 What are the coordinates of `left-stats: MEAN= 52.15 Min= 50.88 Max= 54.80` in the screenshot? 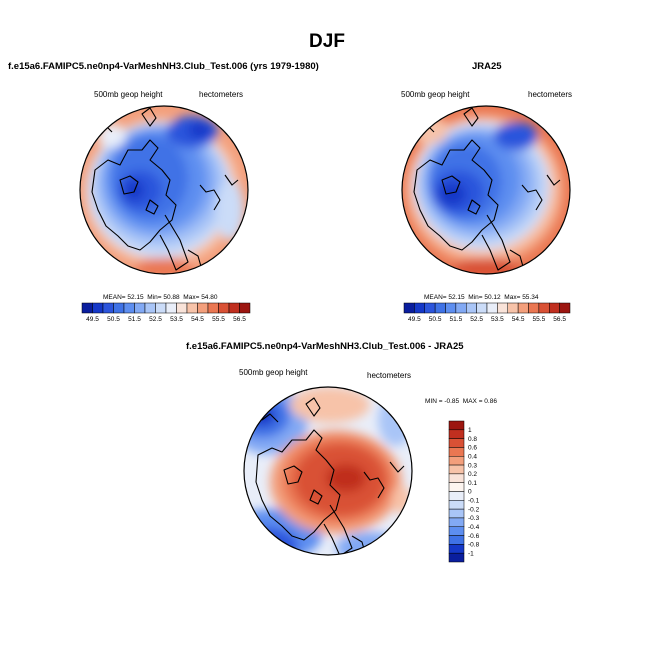 It's located at (160, 297).